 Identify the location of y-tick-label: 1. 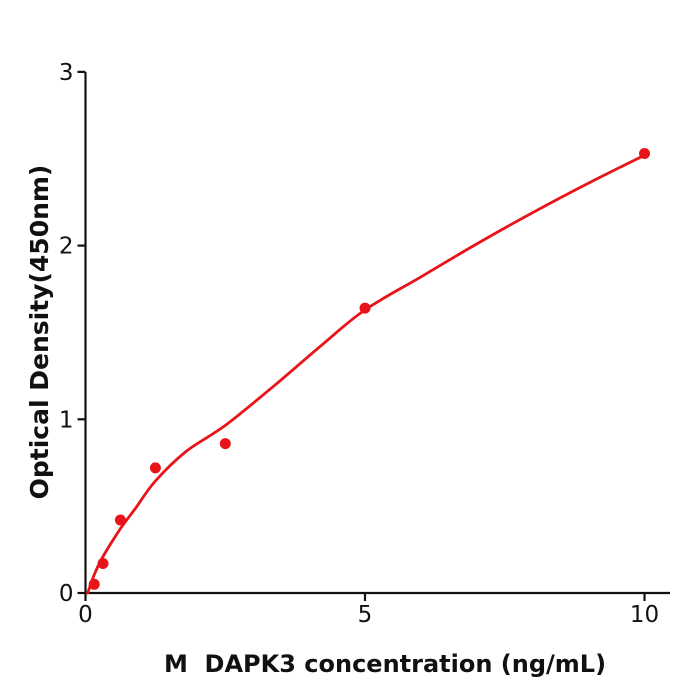
(66, 420).